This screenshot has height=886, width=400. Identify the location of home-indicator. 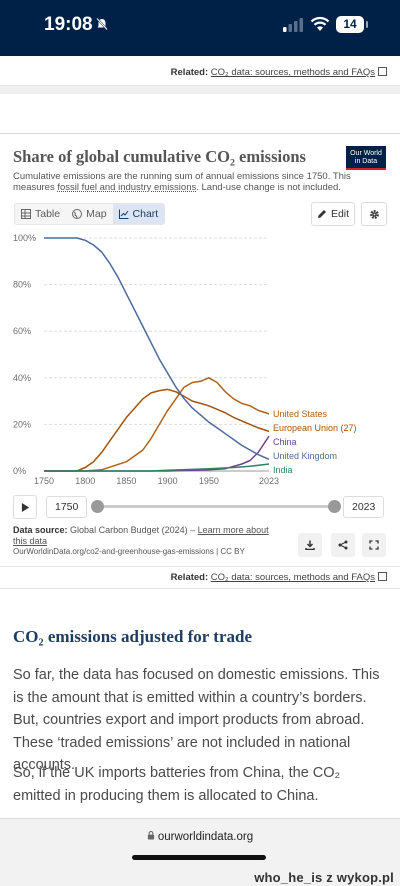
(199, 857).